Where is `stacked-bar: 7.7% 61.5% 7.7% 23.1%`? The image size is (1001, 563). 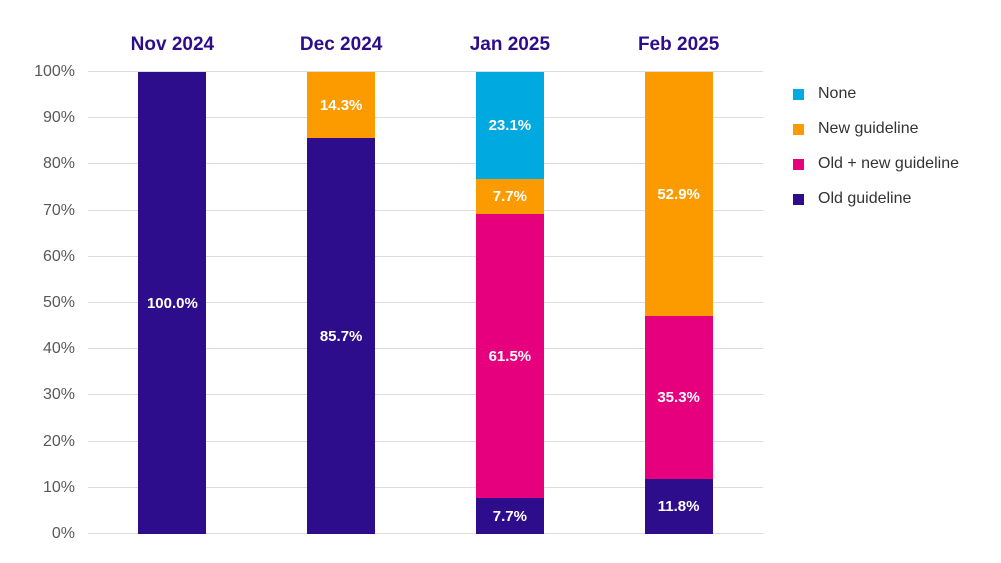
stacked-bar: 7.7% 61.5% 7.7% 23.1% is located at coordinates (509, 303).